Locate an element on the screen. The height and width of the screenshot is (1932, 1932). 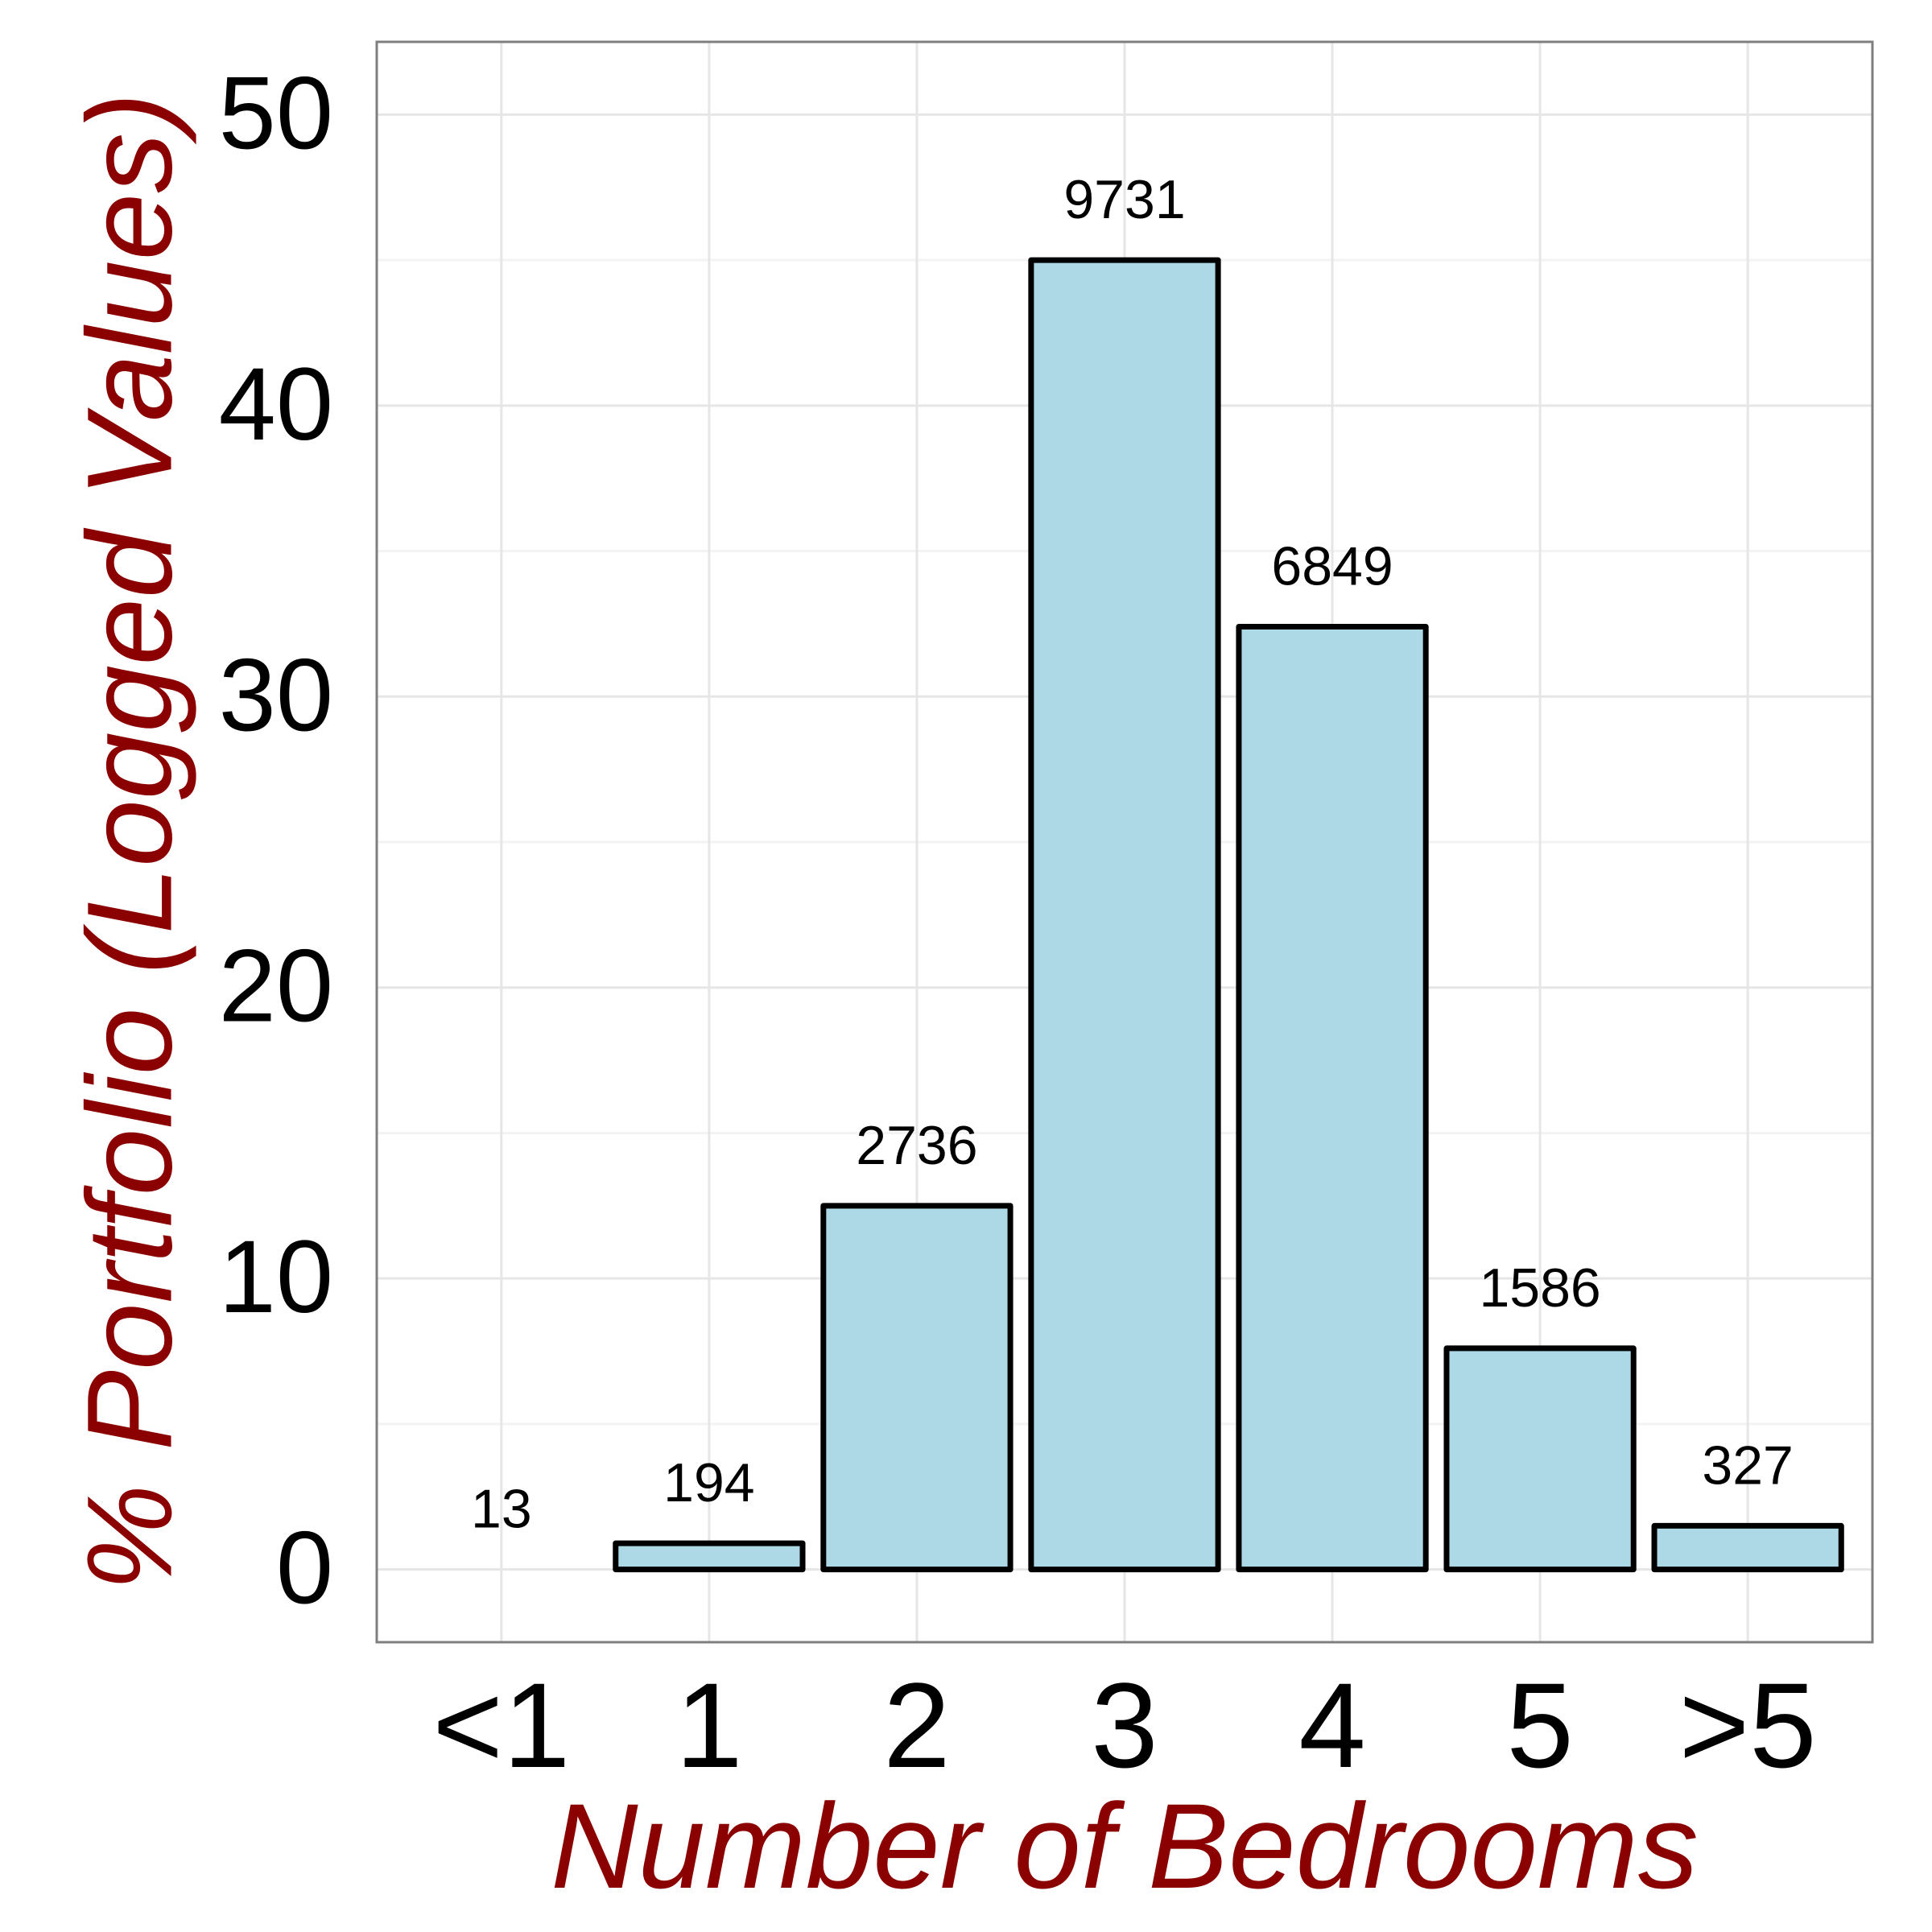
x-tick-label: 4 is located at coordinates (1331, 1725).